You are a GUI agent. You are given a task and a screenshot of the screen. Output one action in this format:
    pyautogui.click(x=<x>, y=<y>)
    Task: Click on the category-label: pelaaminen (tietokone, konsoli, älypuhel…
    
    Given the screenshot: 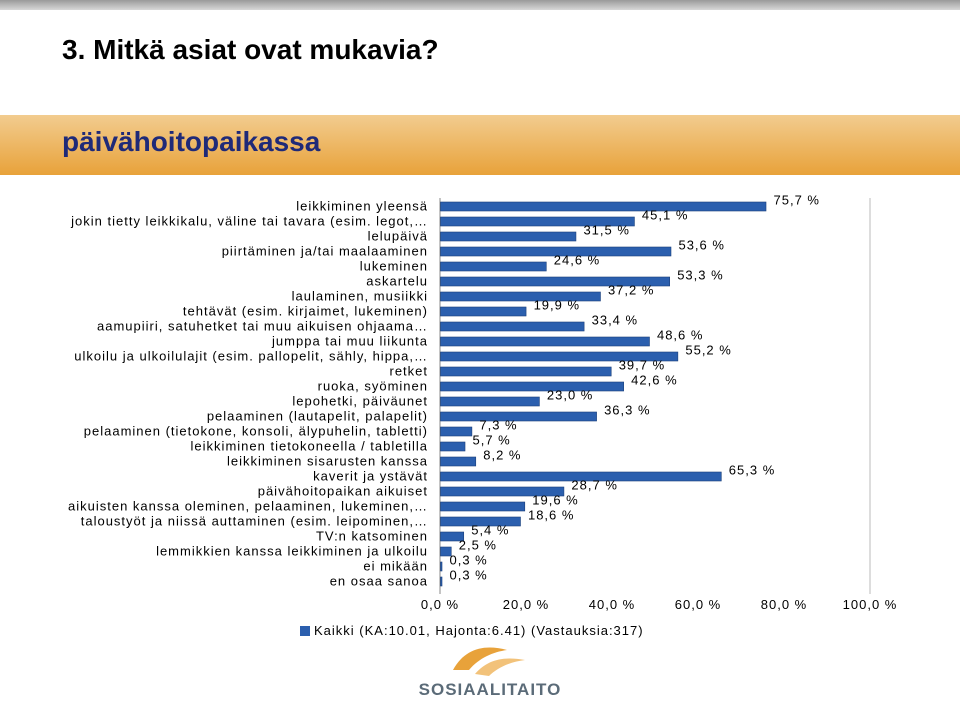 What is the action you would take?
    pyautogui.click(x=256, y=431)
    